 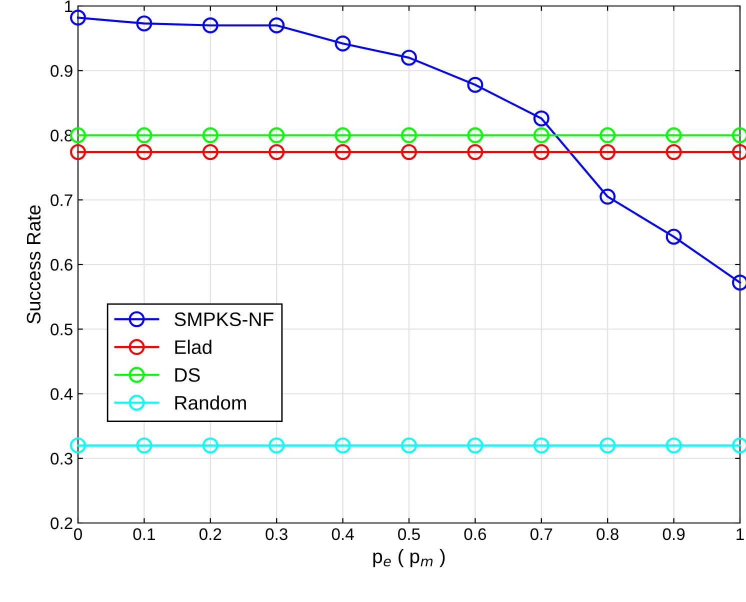 What do you see at coordinates (740, 534) in the screenshot?
I see `x-tick-label: 1` at bounding box center [740, 534].